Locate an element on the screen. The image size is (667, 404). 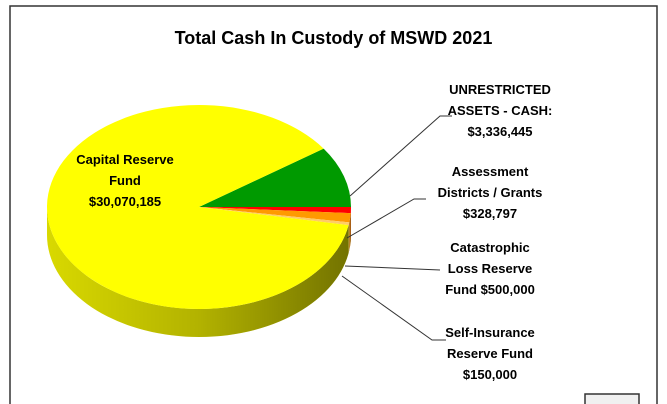
corner-box is located at coordinates (612, 398).